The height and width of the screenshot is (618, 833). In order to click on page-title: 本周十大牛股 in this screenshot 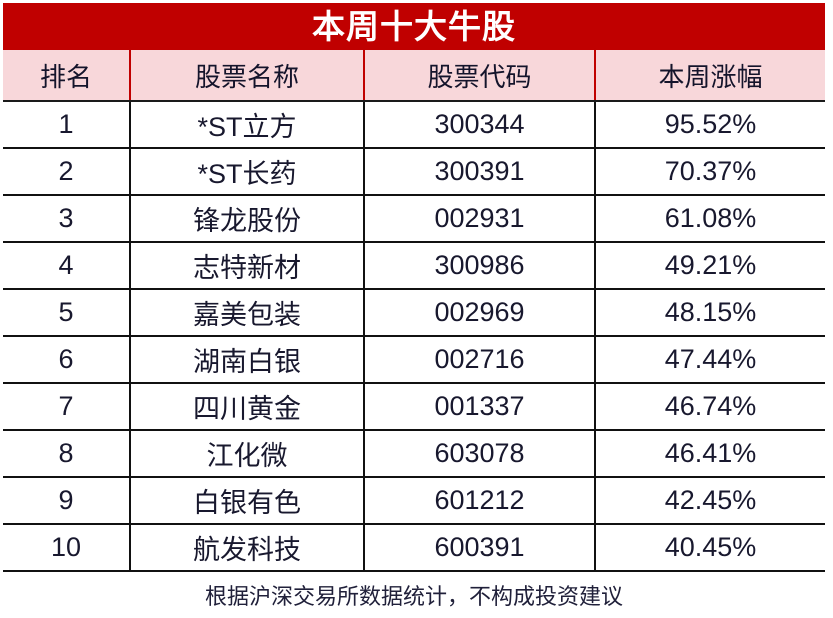, I will do `click(414, 26)`.